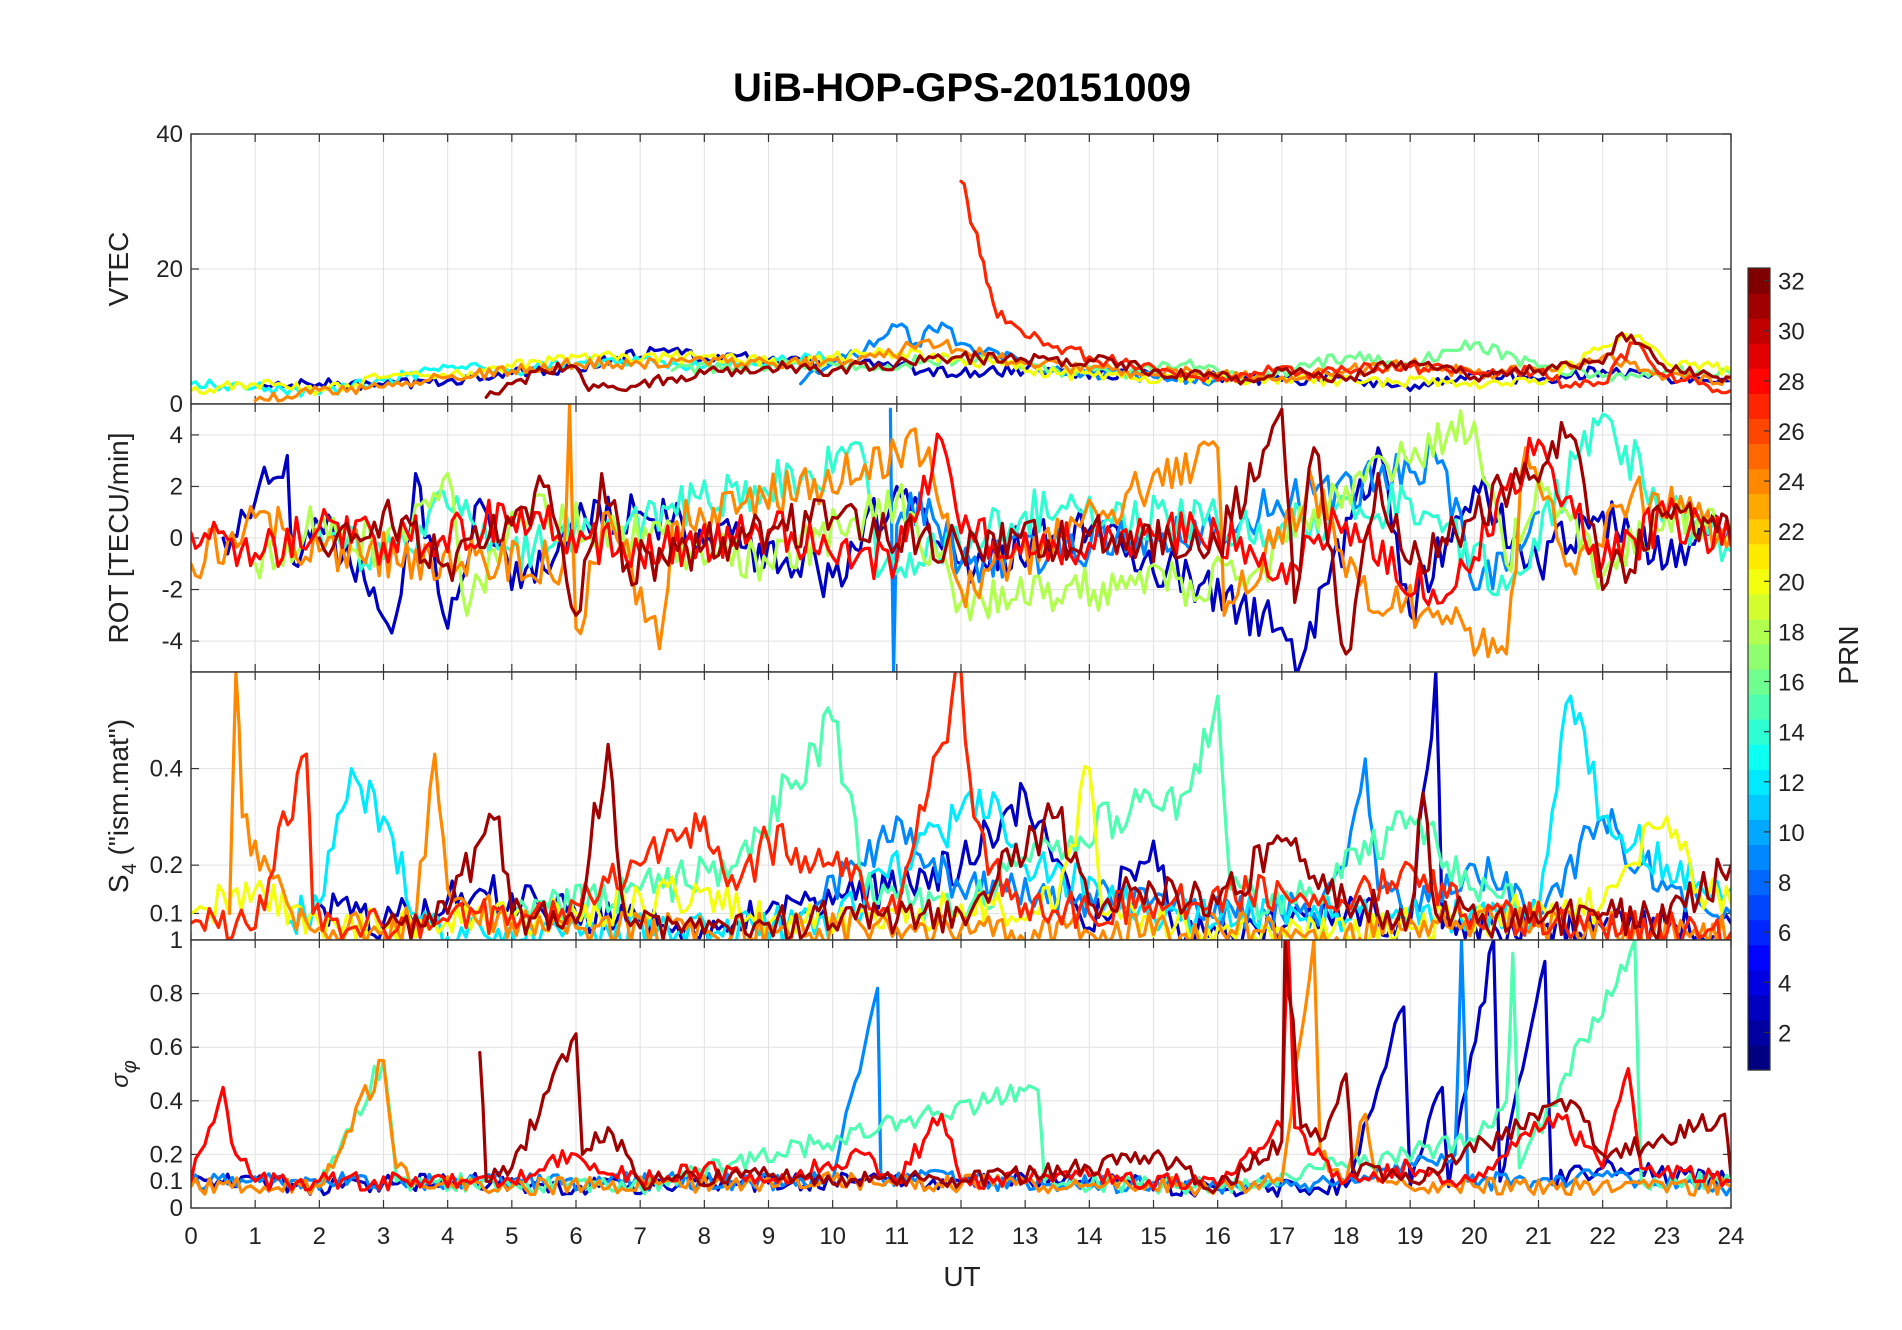 Image resolution: width=1902 pixels, height=1330 pixels. I want to click on x-tick-label: 13, so click(1025, 1236).